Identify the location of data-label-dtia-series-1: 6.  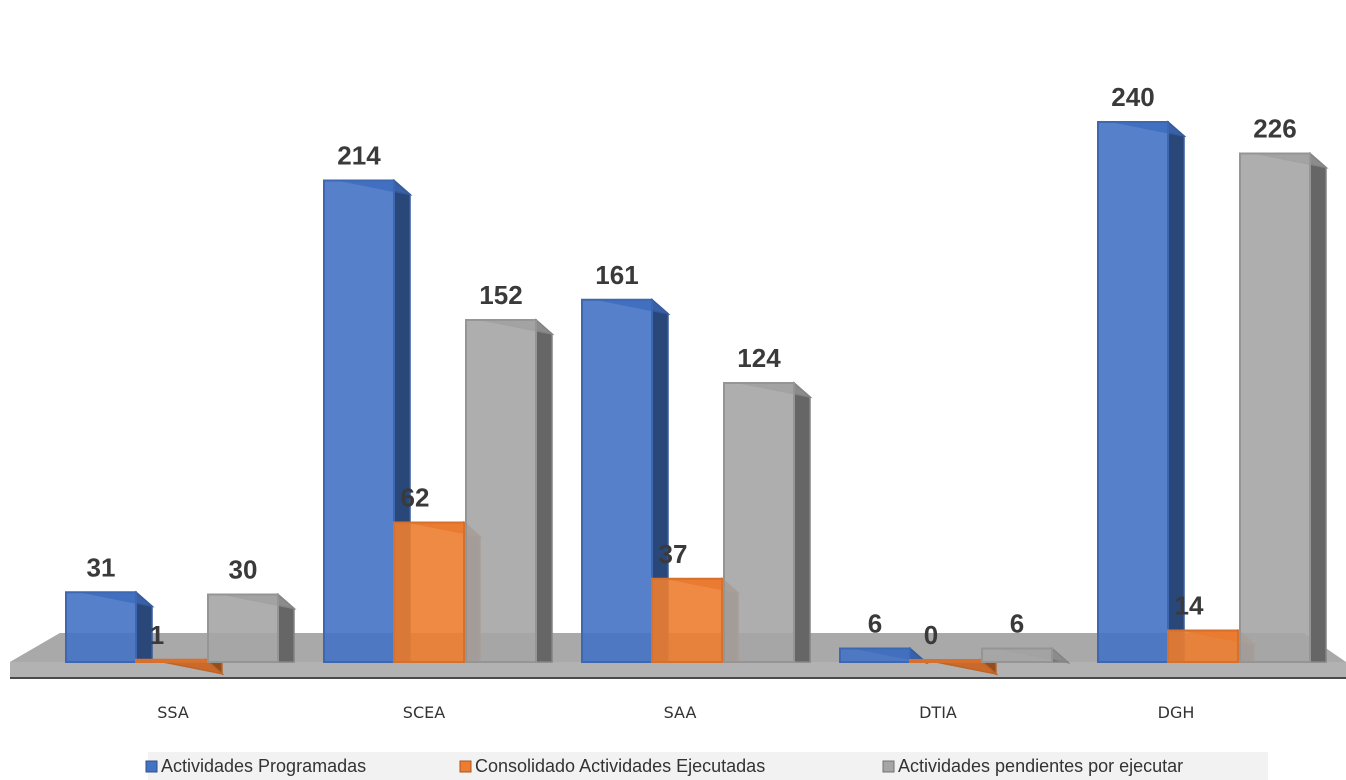
(875, 624).